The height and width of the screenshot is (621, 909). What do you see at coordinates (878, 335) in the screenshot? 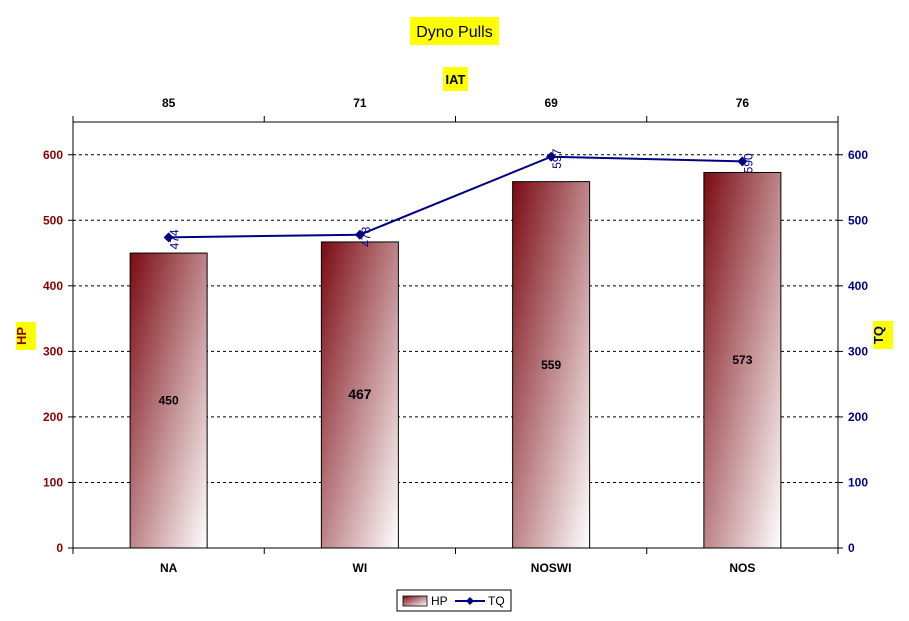
I see `y2-axis-label: TQ` at bounding box center [878, 335].